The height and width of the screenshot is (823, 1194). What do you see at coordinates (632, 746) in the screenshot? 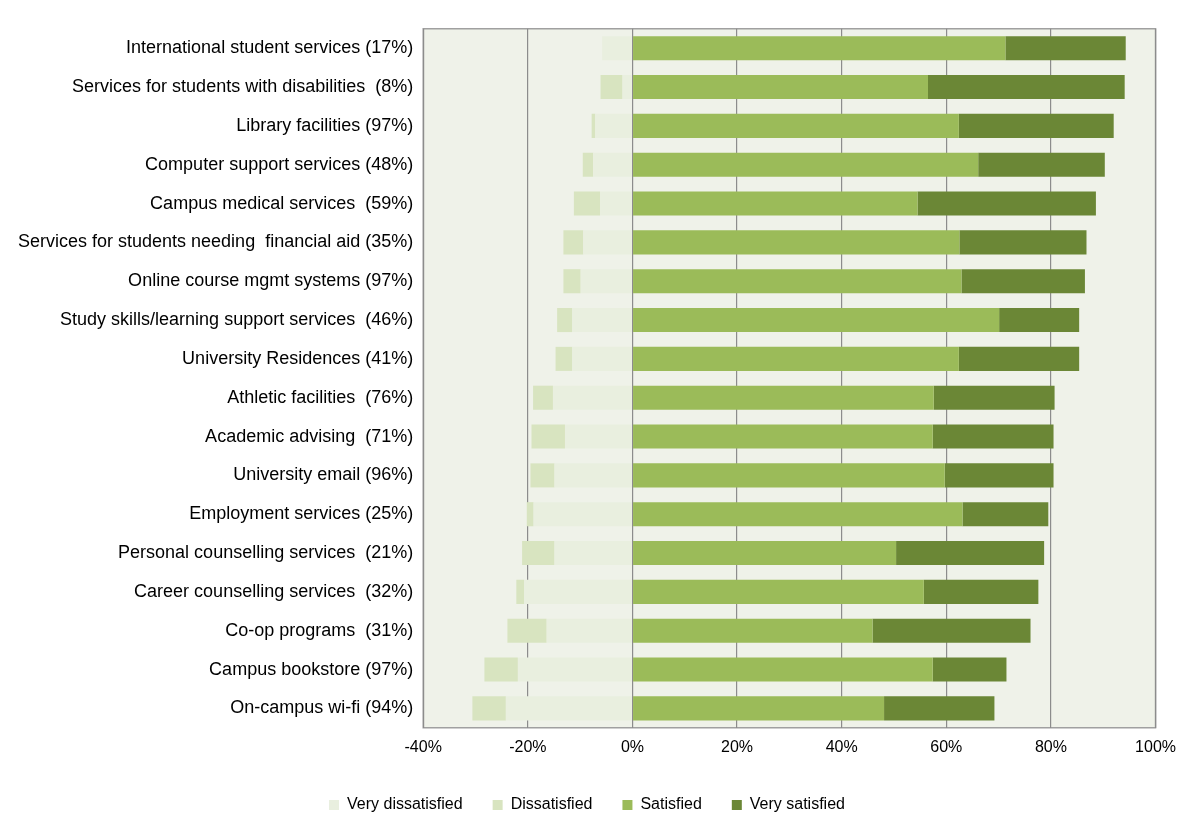
I see `x-tick-label: 0%` at bounding box center [632, 746].